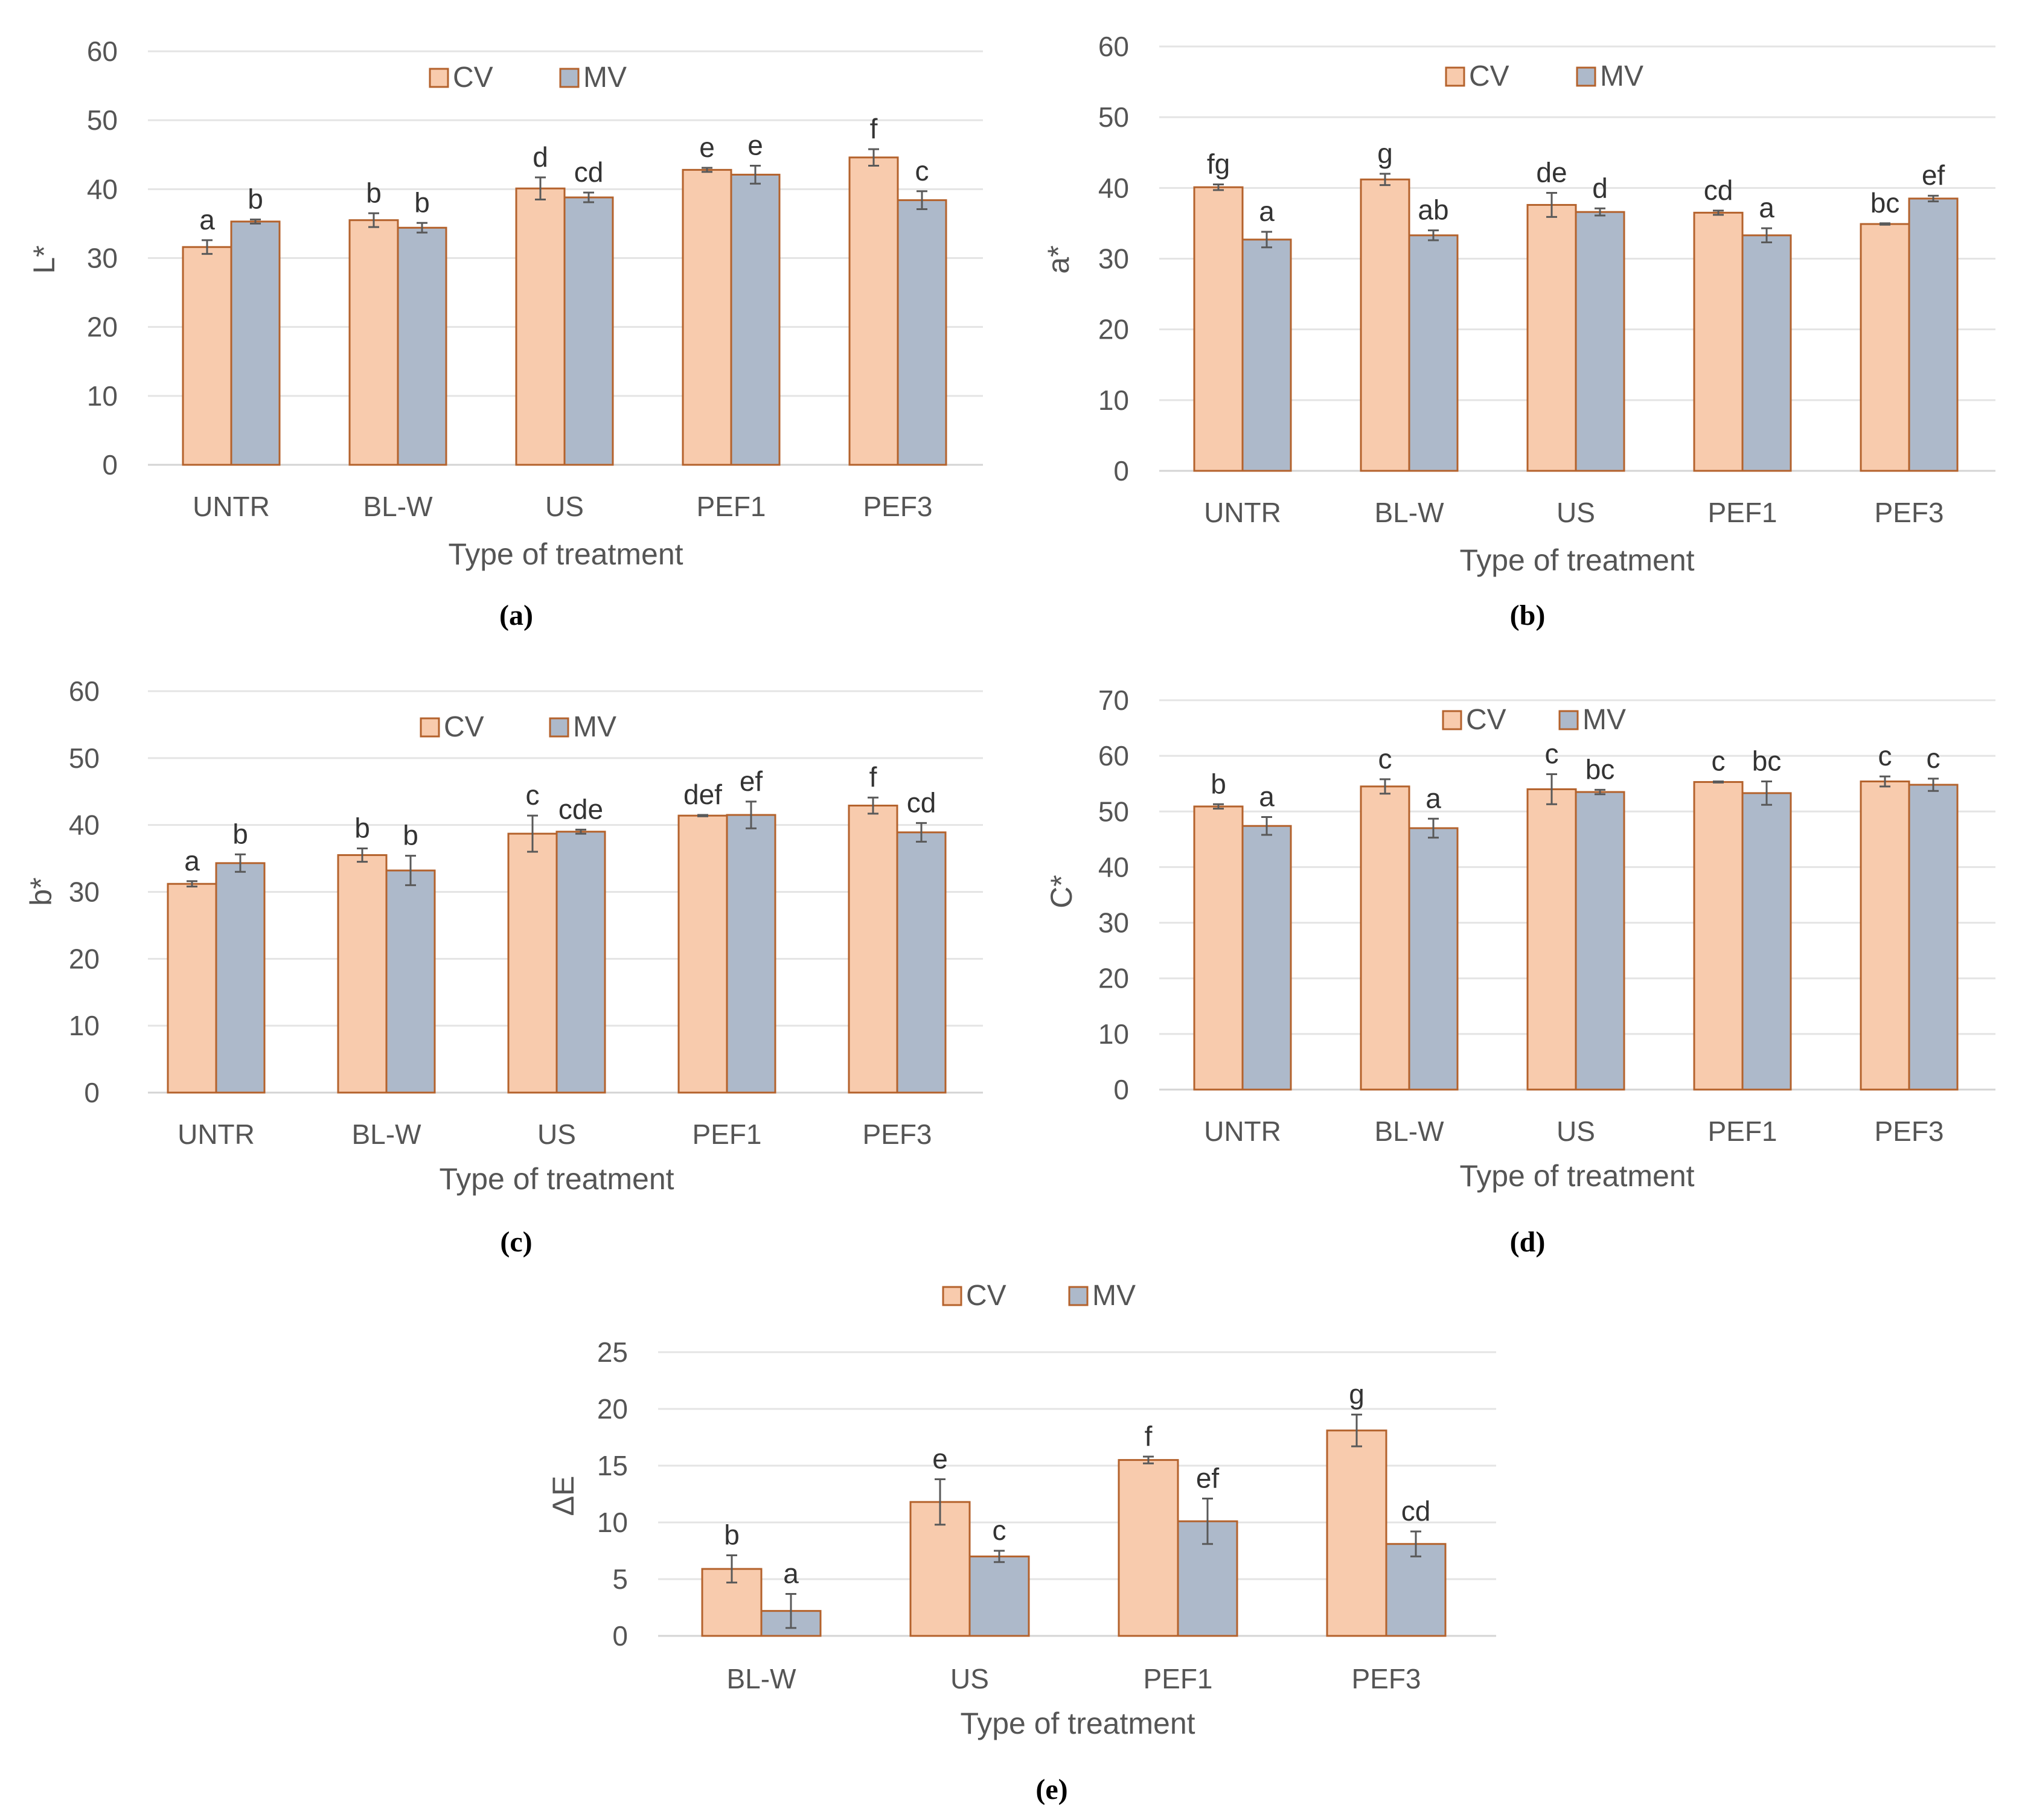  What do you see at coordinates (1385, 325) in the screenshot?
I see `bar-cv-bl-w` at bounding box center [1385, 325].